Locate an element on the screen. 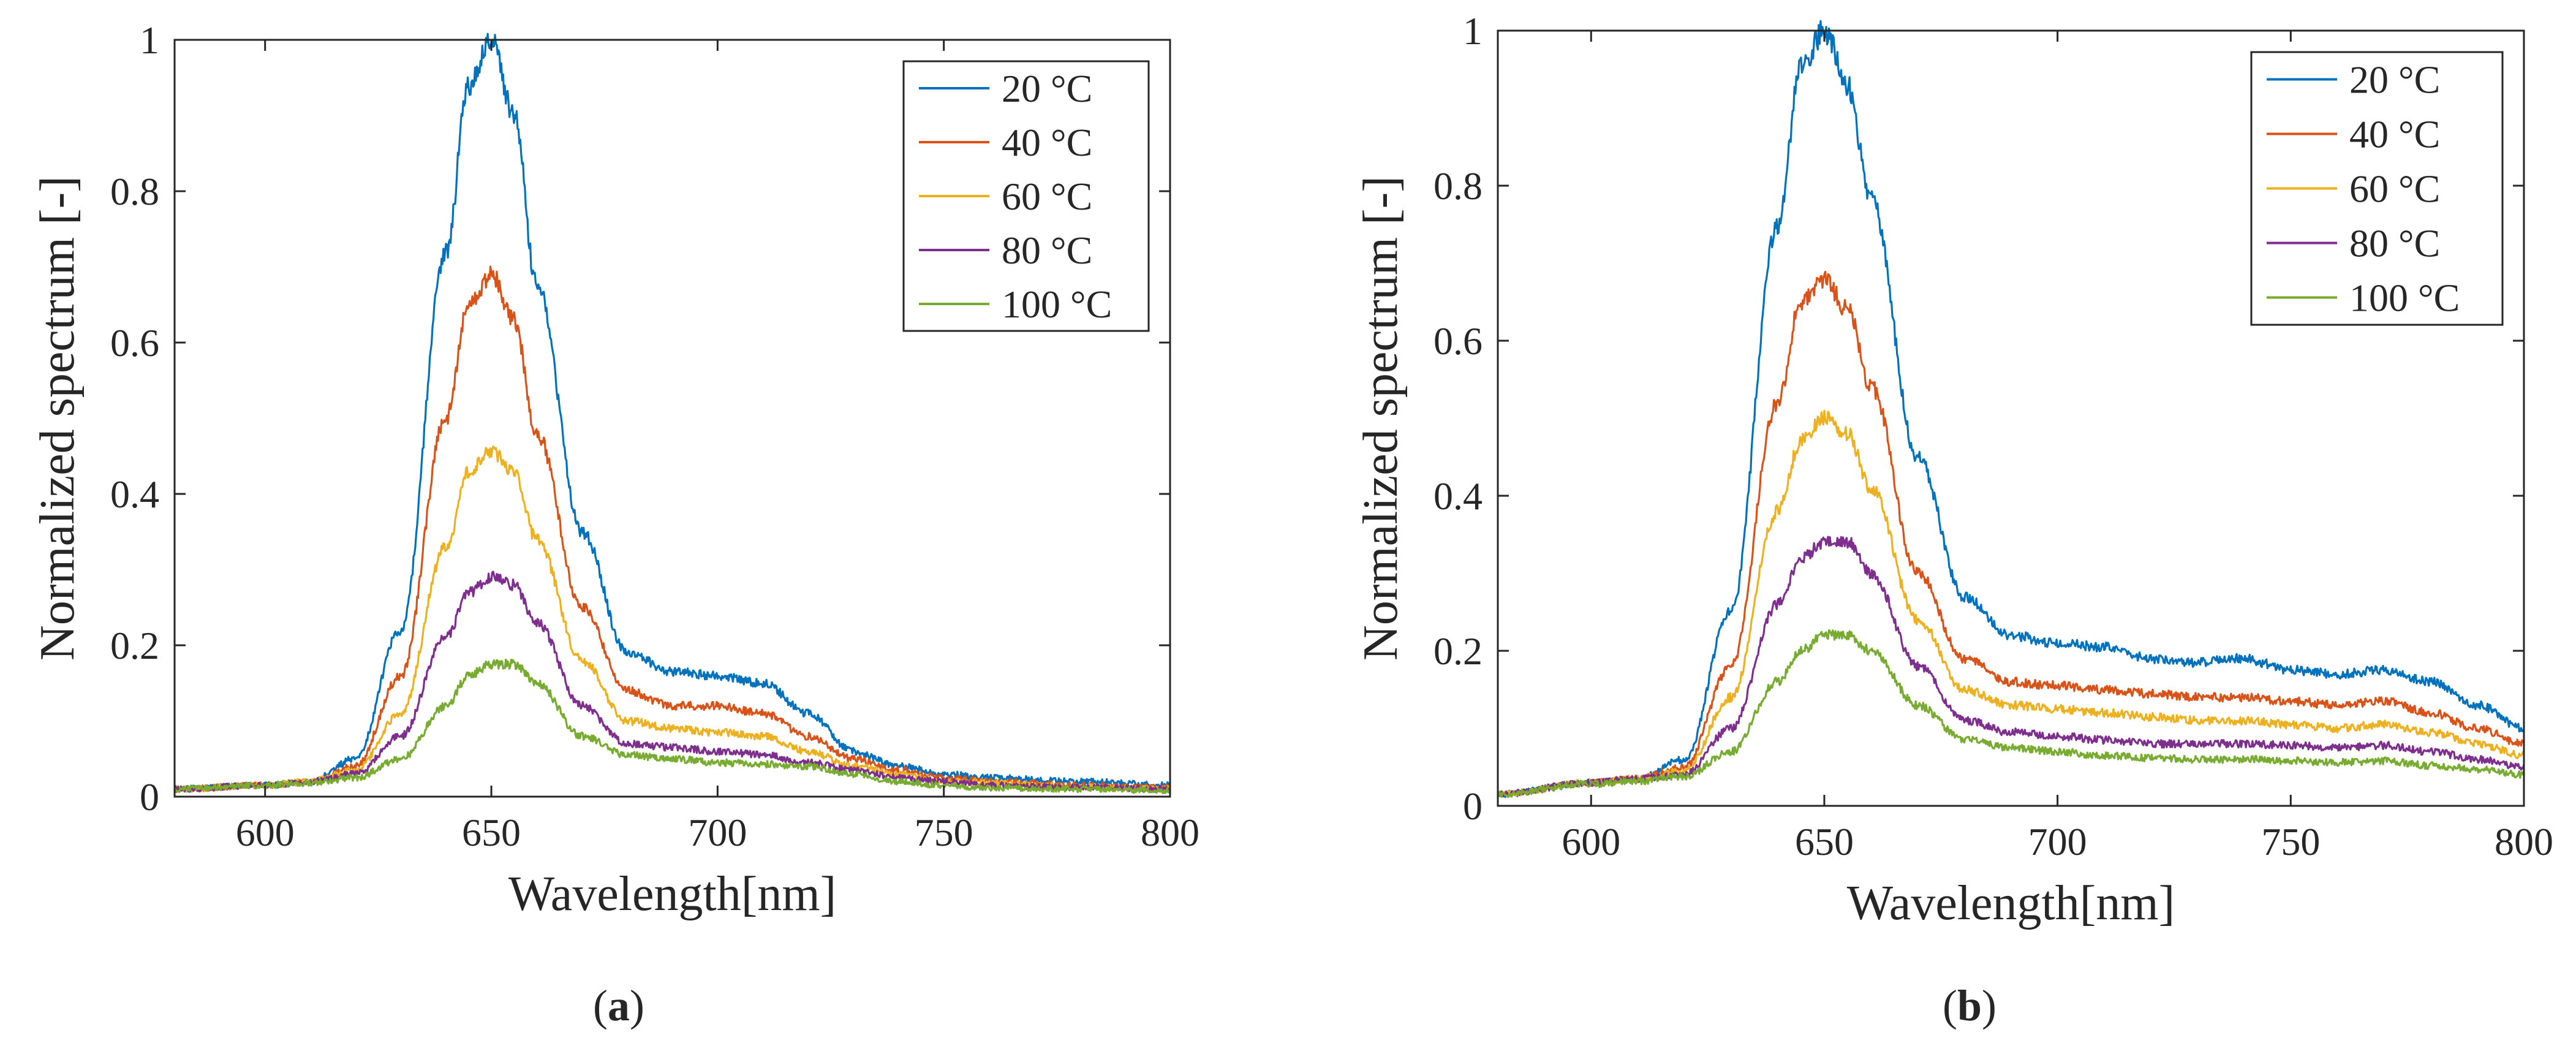  panel-label: a is located at coordinates (619, 1006).